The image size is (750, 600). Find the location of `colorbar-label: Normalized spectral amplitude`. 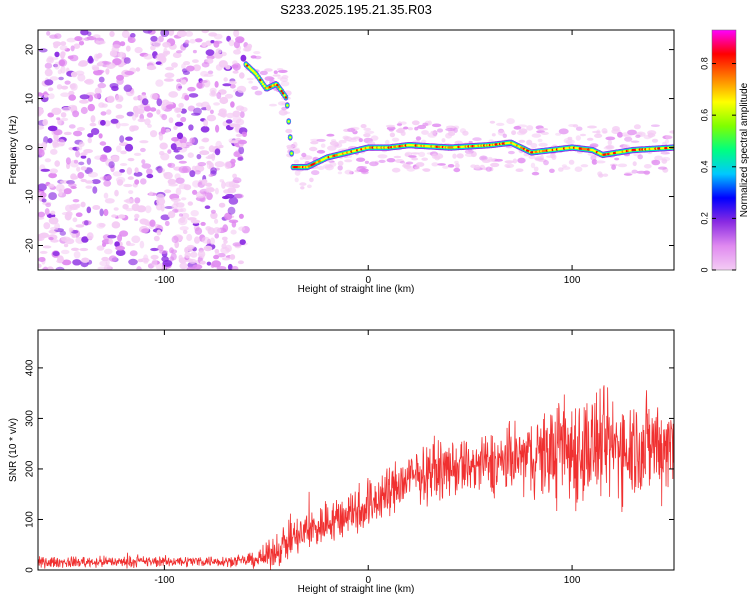

colorbar-label: Normalized spectral amplitude is located at coordinates (744, 149).